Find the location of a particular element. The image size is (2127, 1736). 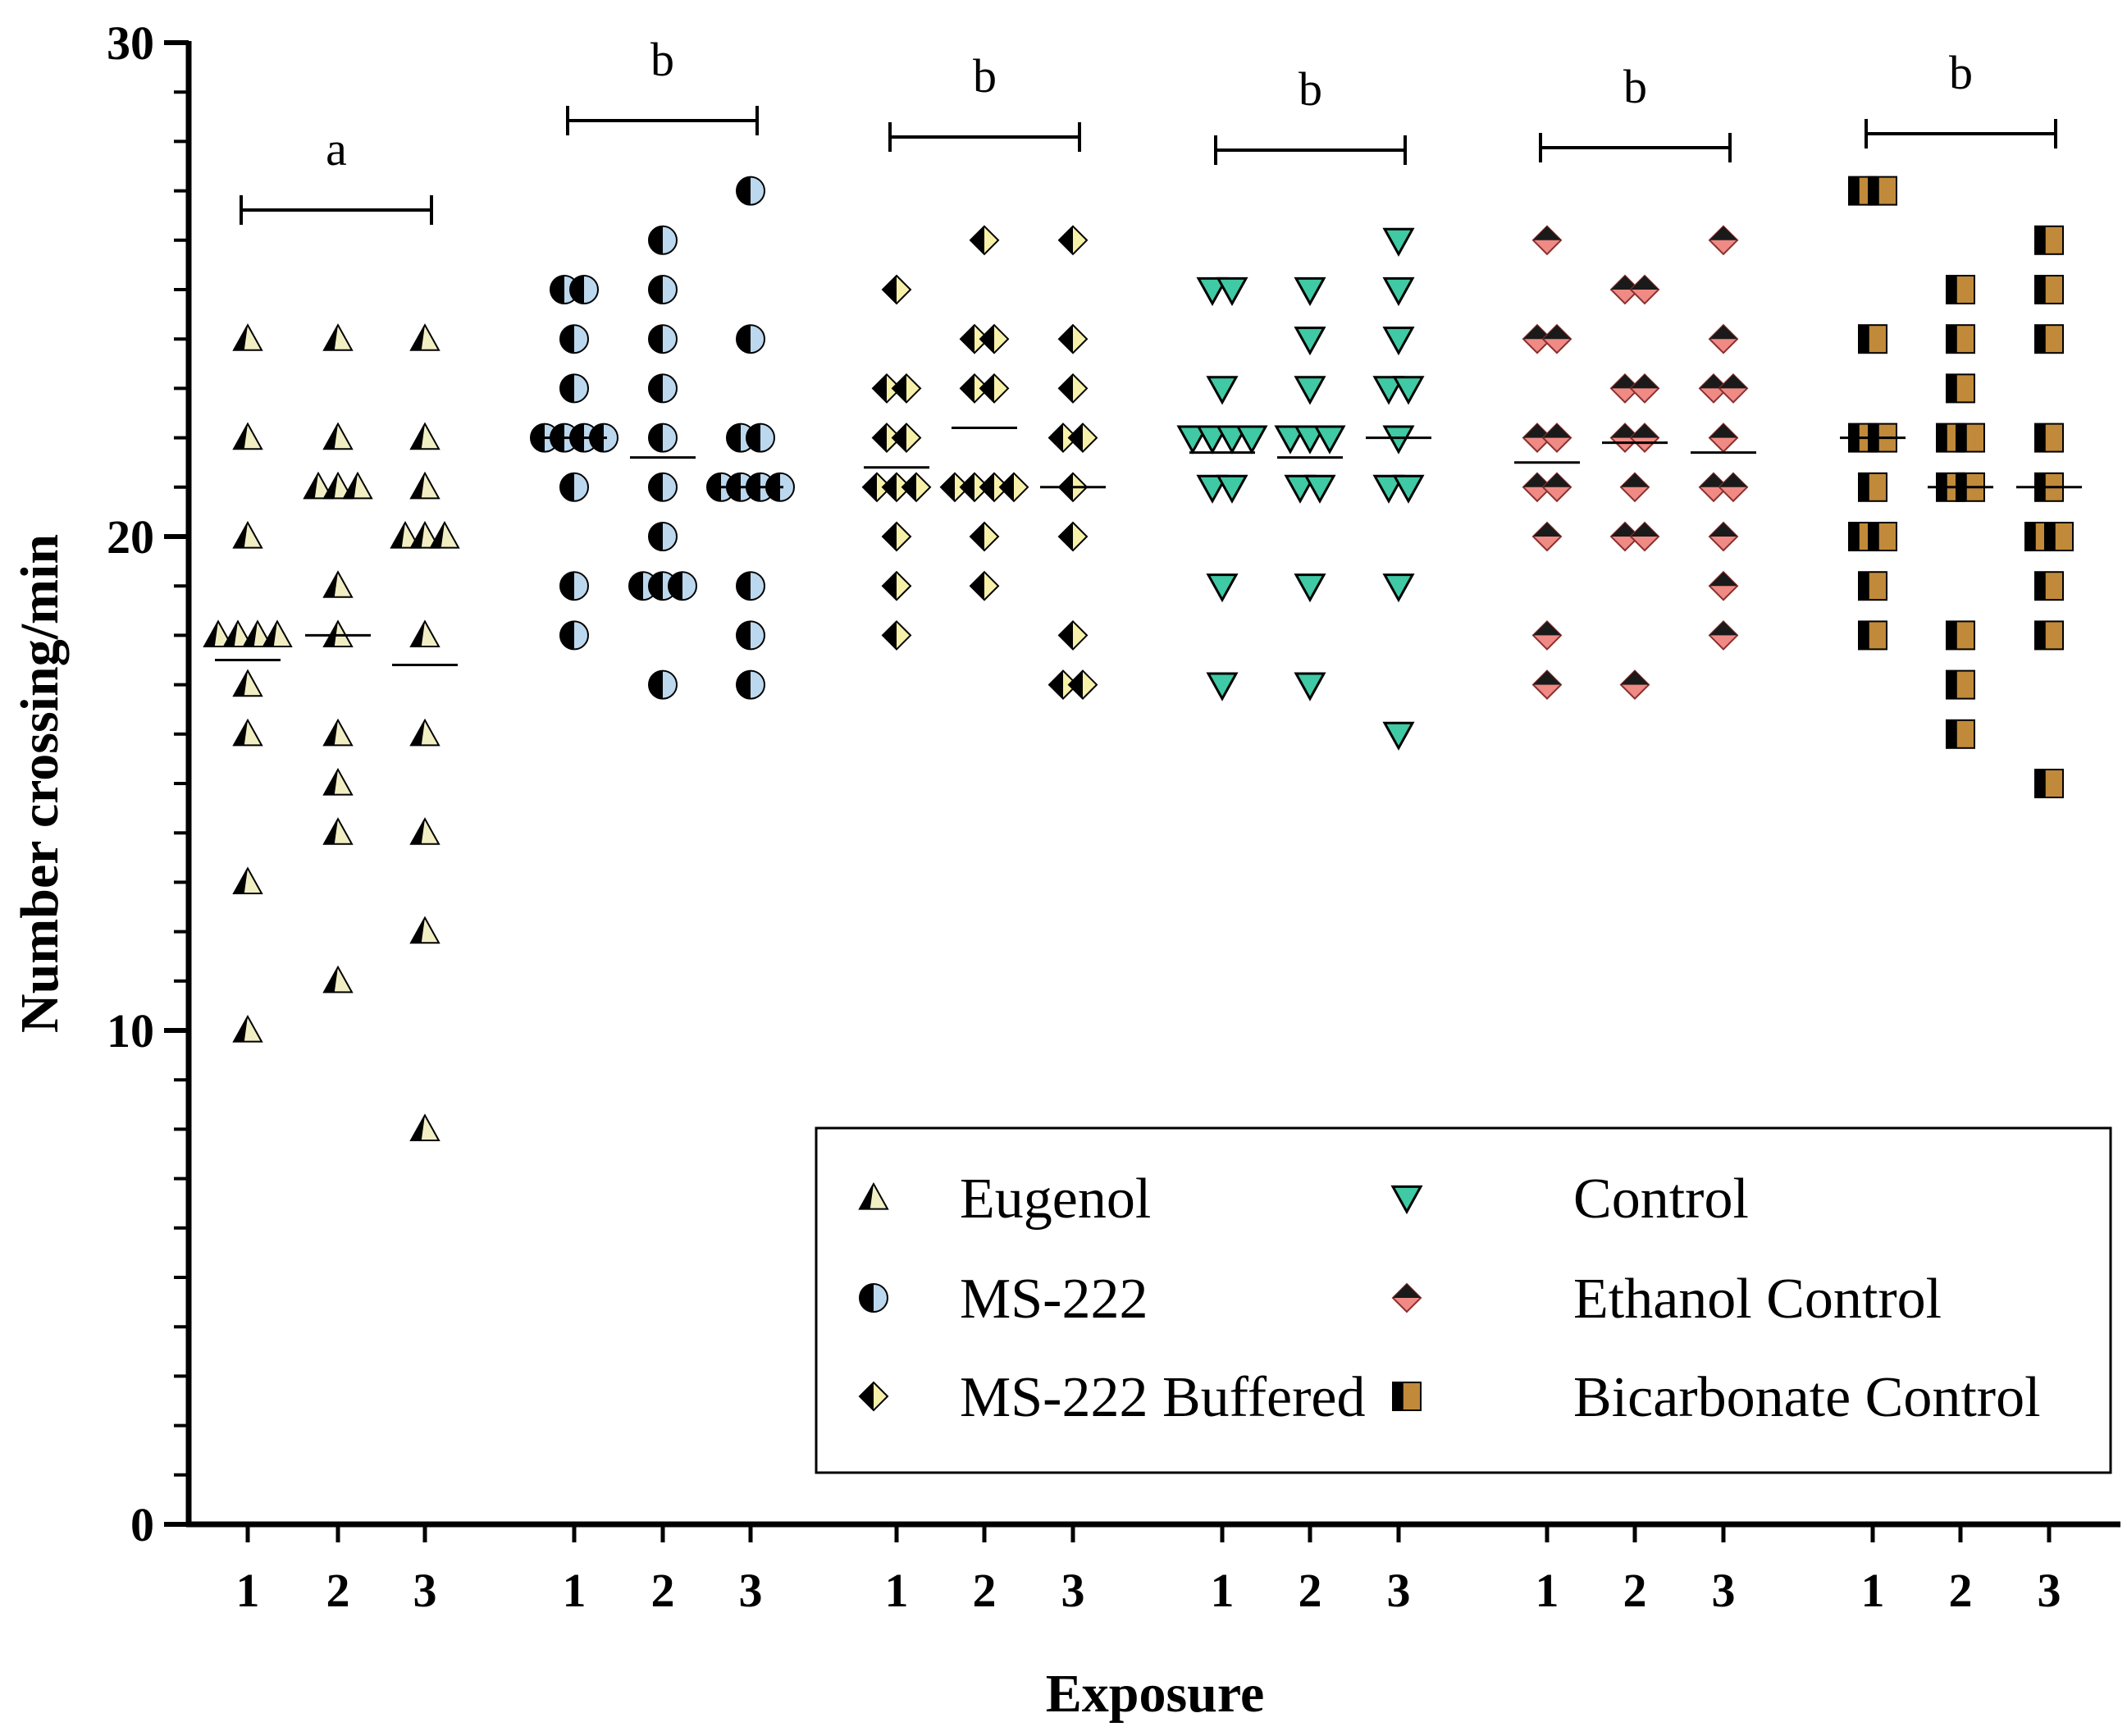

legend-label: Bicarbonate Control is located at coordinates (1807, 1397).